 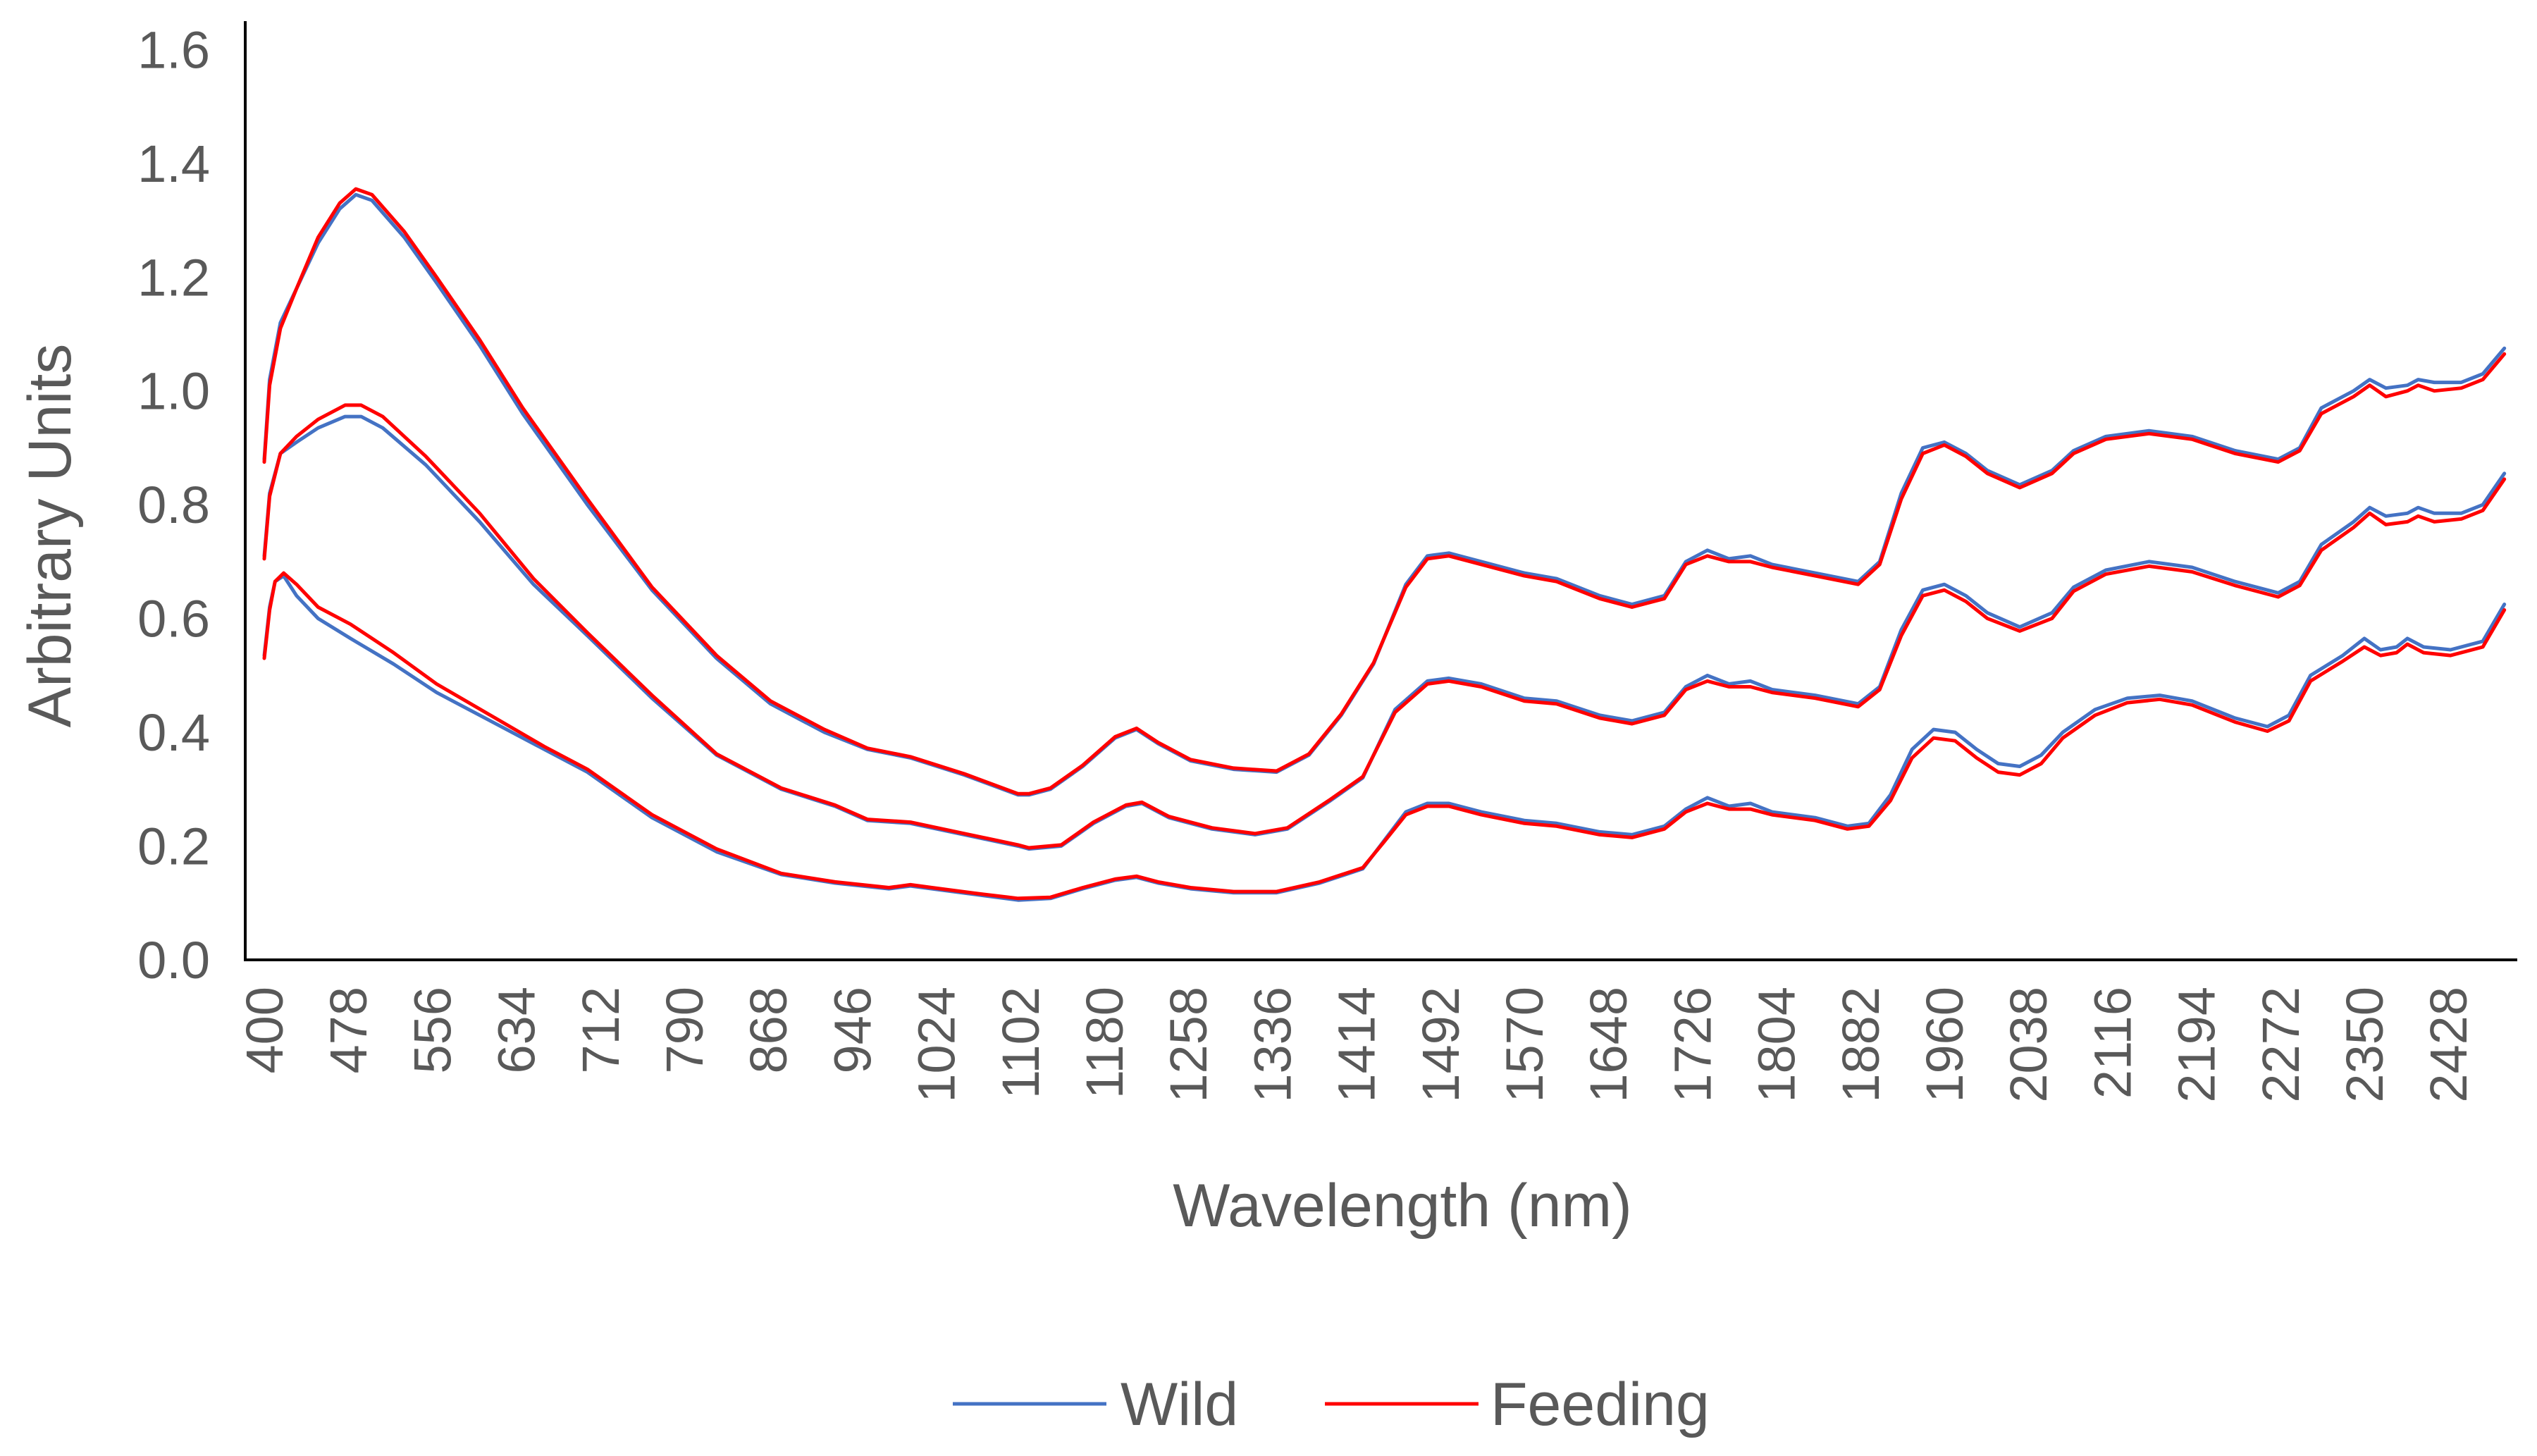 What do you see at coordinates (2112, 1043) in the screenshot?
I see `x-tick-label: 2116` at bounding box center [2112, 1043].